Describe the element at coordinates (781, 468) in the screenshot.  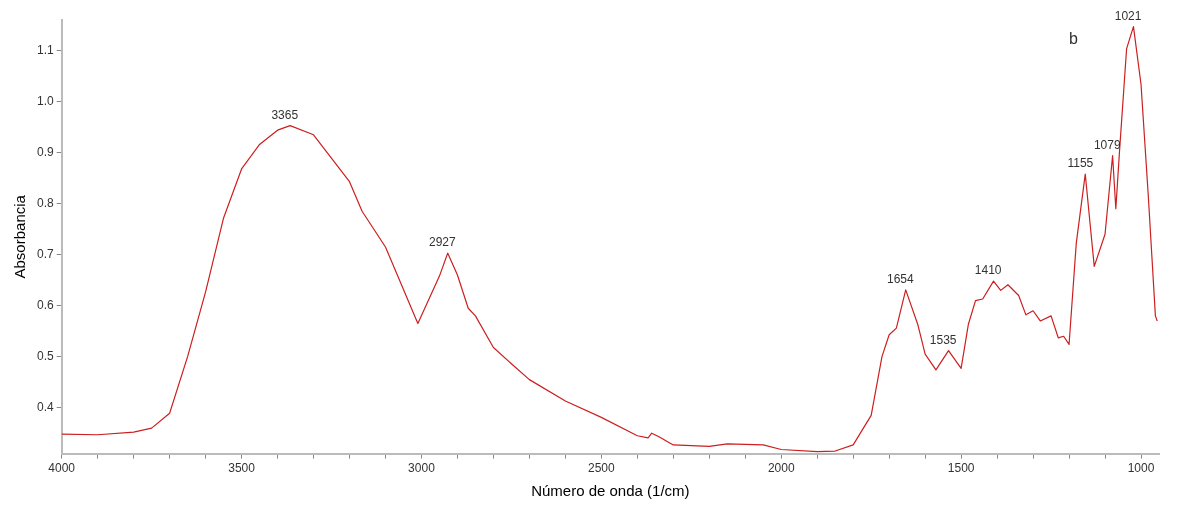
I see `x-tick-label: 2000` at that location.